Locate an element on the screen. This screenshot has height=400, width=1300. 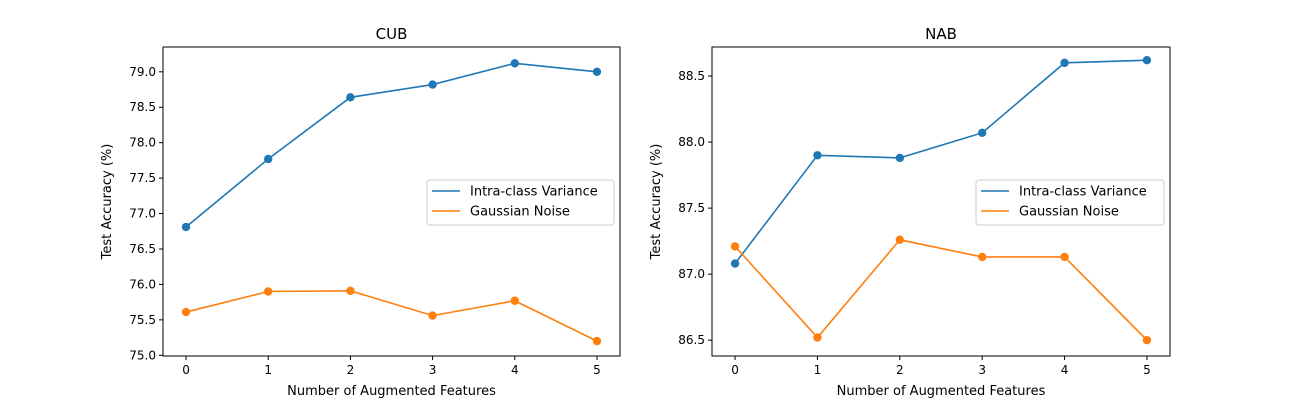
y-tick-label: 88.0 is located at coordinates (691, 142).